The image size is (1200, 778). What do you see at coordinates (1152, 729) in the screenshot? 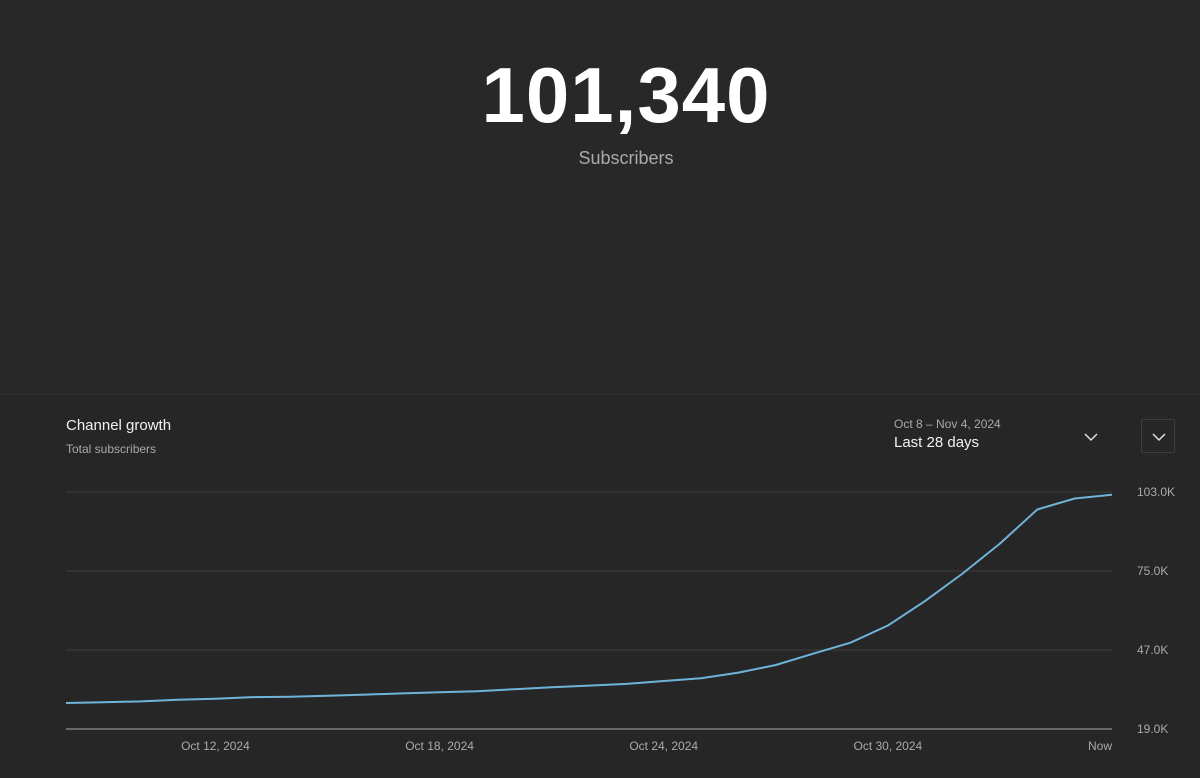
I see `y-tick-label: 19.0K` at bounding box center [1152, 729].